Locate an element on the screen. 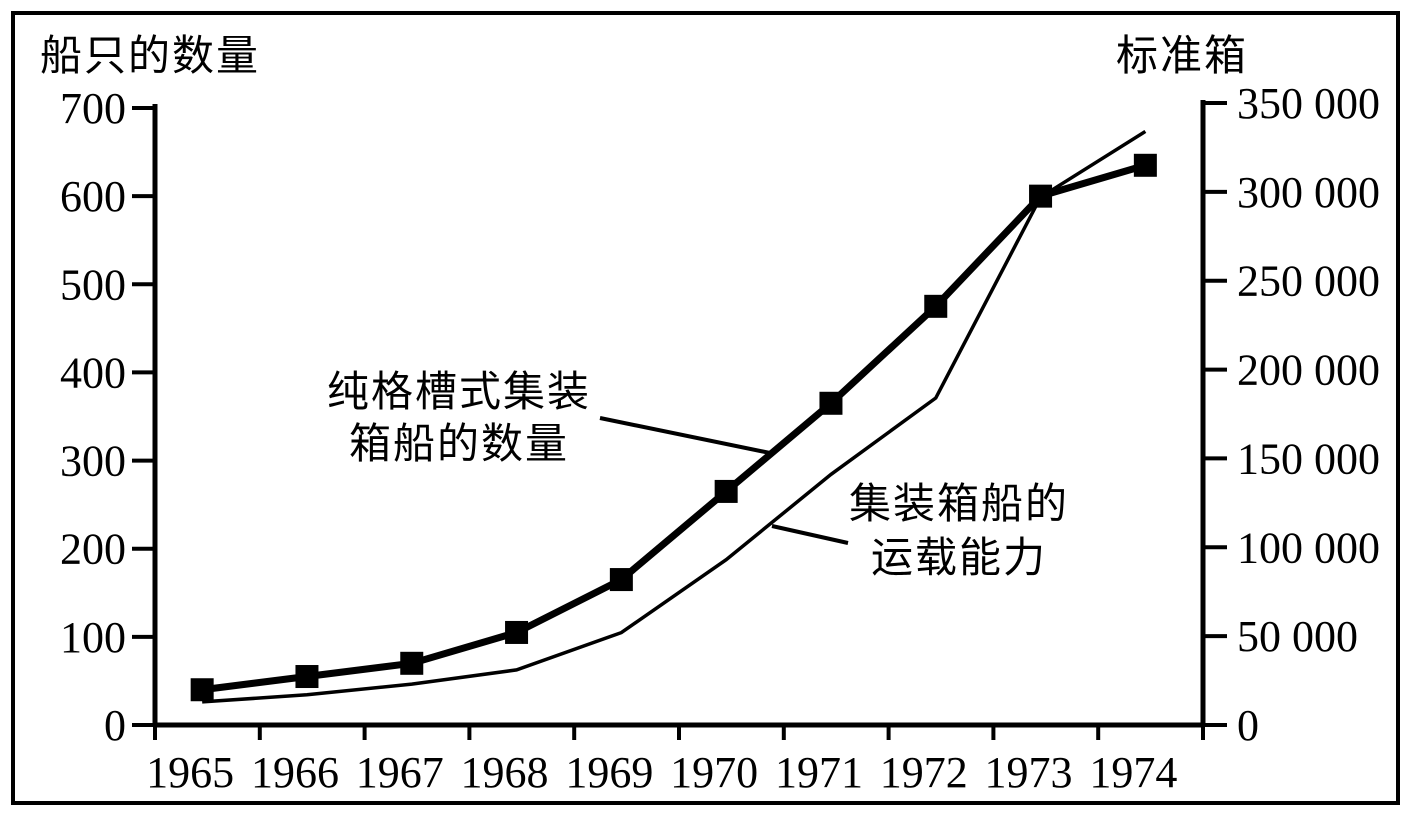  x-axis-year-label: 1972 is located at coordinates (924, 772).